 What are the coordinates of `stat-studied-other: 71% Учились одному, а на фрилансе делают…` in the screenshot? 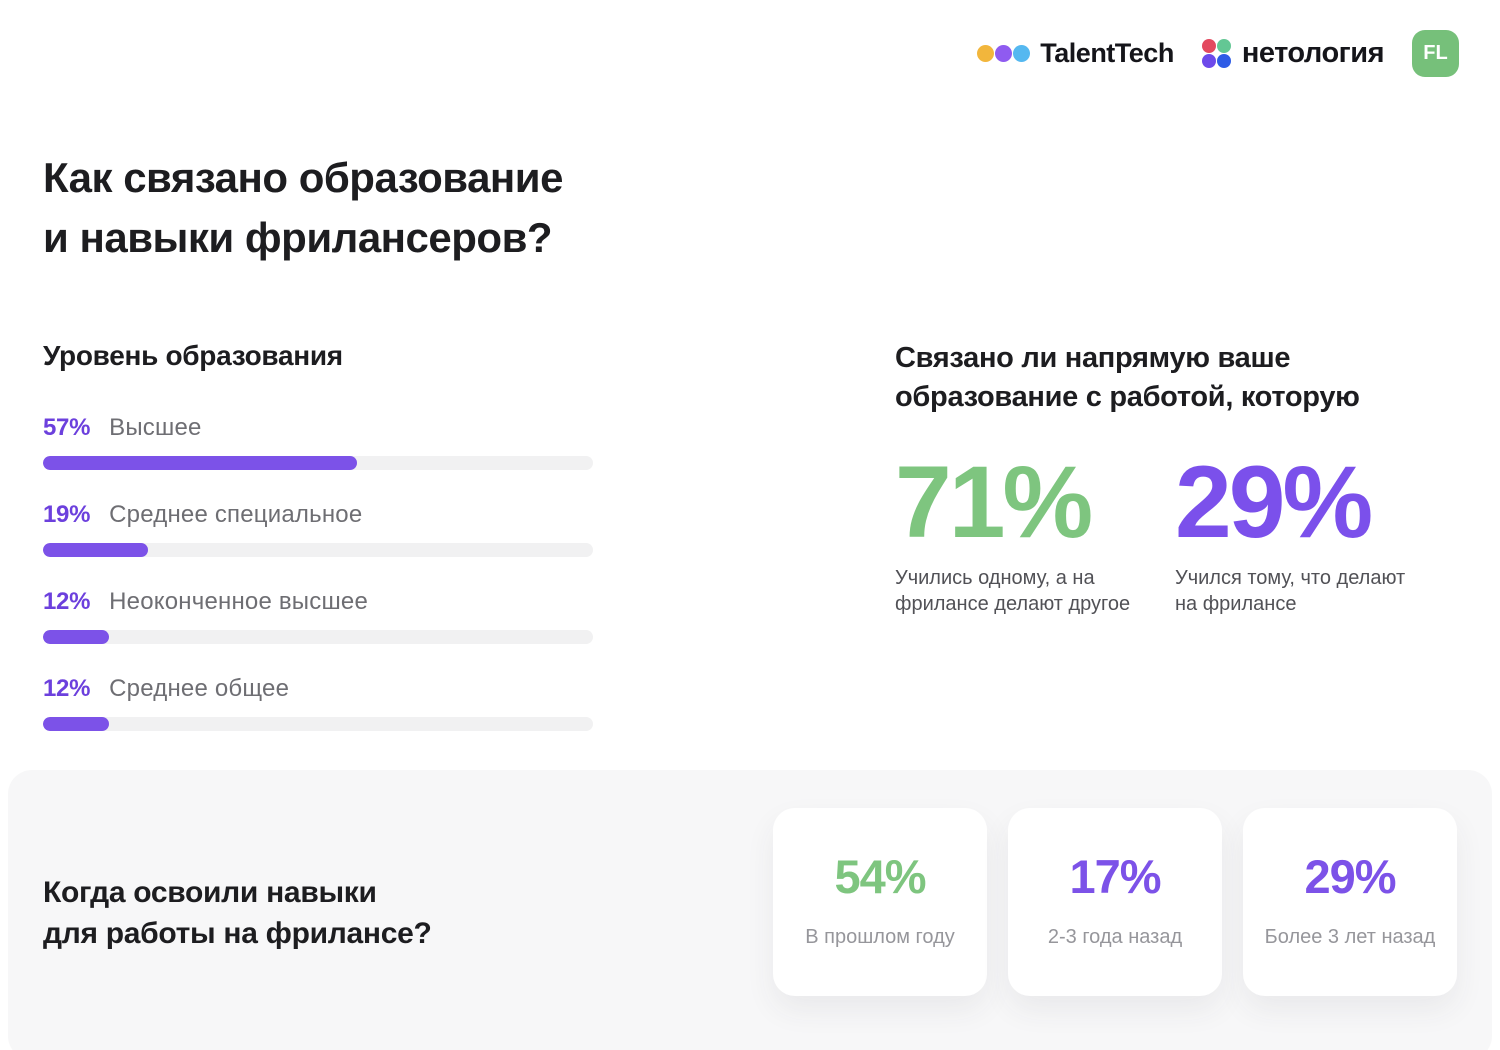 It's located at (1035, 531).